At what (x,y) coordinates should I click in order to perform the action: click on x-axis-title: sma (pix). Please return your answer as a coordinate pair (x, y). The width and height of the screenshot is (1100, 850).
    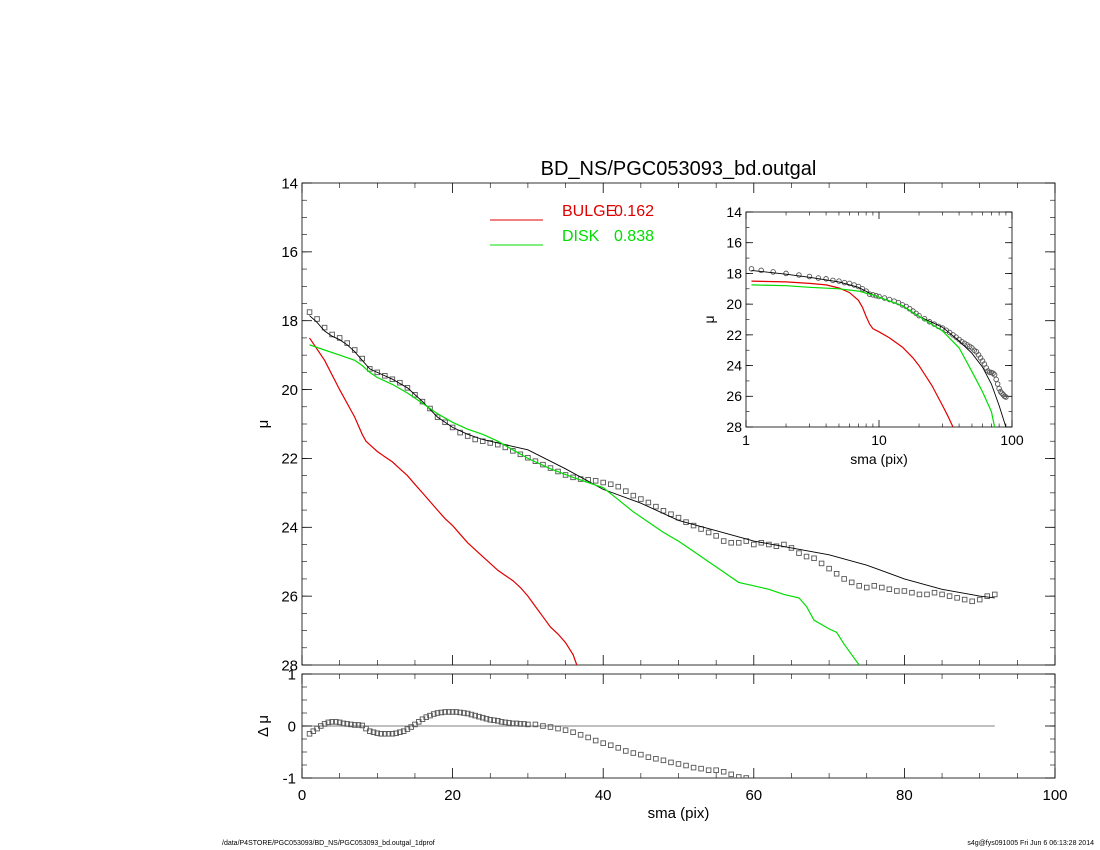
    Looking at the image, I should click on (679, 813).